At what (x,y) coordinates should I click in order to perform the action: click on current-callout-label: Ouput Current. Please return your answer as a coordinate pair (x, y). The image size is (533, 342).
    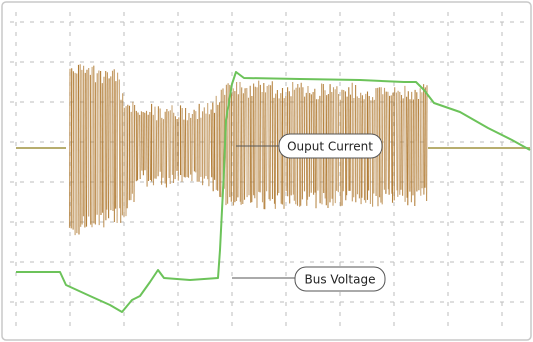
    Looking at the image, I should click on (330, 147).